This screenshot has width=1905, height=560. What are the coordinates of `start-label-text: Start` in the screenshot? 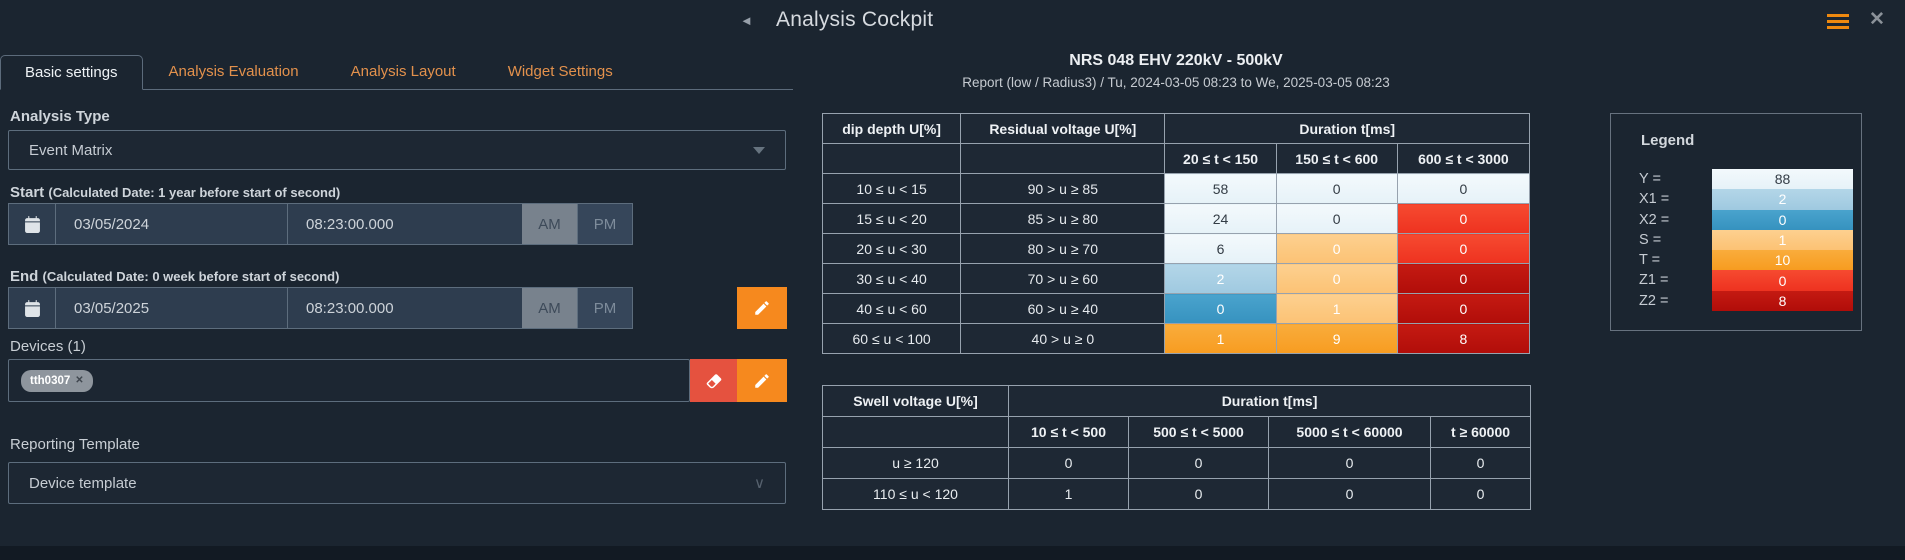 It's located at (27, 192).